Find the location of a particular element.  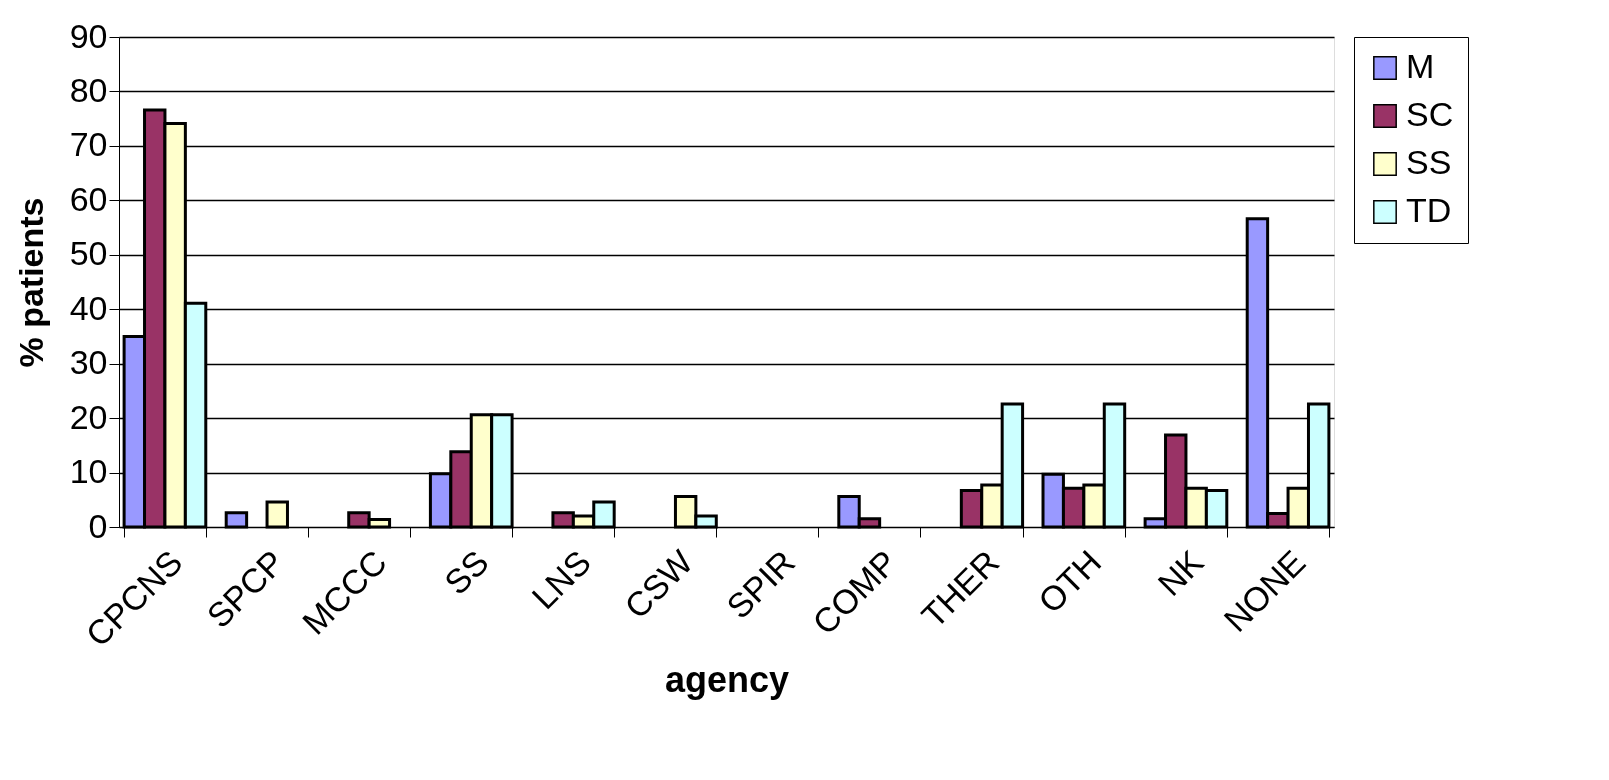

legend-label: SC is located at coordinates (1430, 114).